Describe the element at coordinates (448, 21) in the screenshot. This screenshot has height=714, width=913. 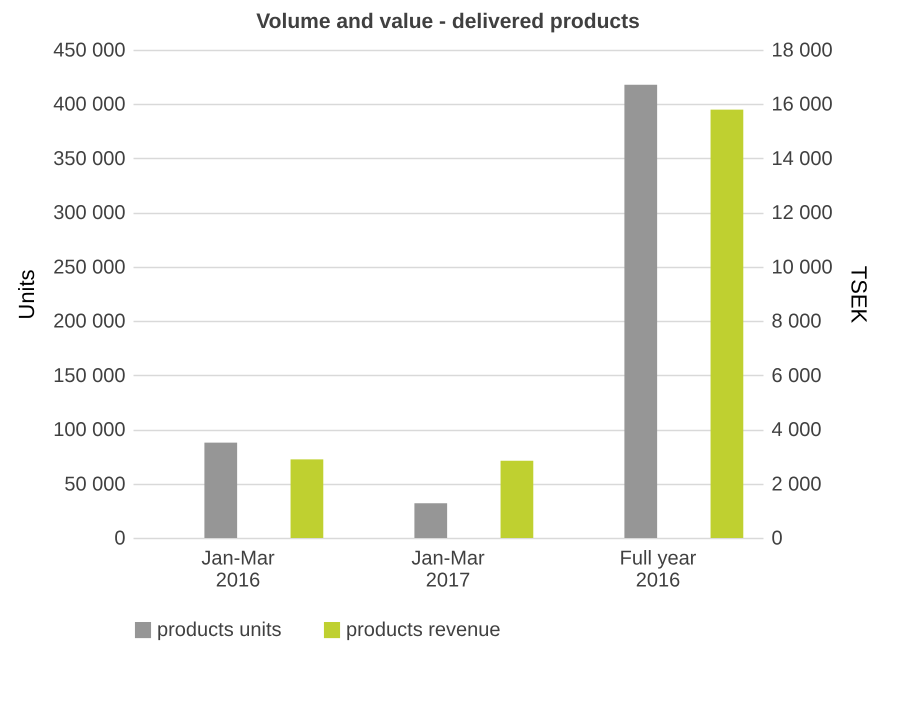
I see `chart-title: Volume and value - delivered products` at that location.